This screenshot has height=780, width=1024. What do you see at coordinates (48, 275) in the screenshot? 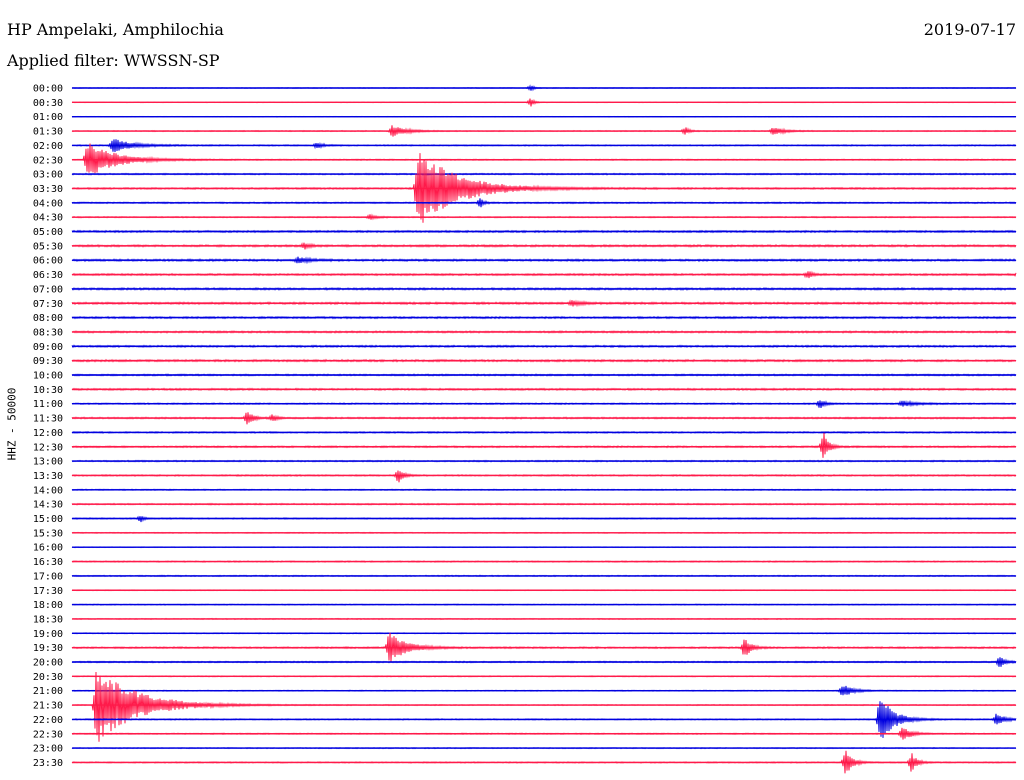
I see `time-label: 06:30` at bounding box center [48, 275].